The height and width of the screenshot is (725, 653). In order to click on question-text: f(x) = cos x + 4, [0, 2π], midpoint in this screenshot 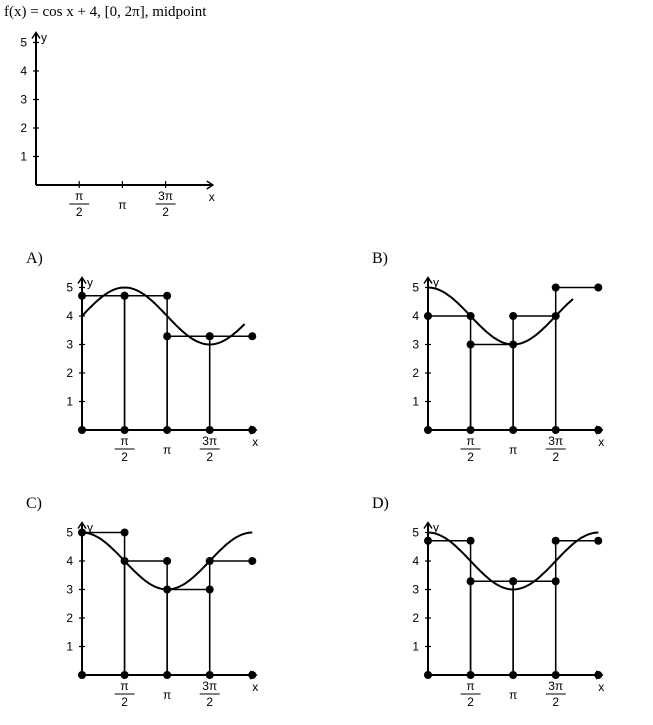, I will do `click(105, 12)`.